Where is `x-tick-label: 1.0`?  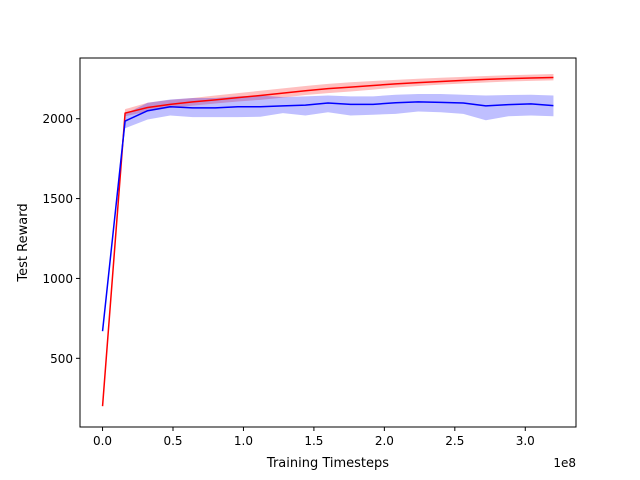 x-tick-label: 1.0 is located at coordinates (243, 441).